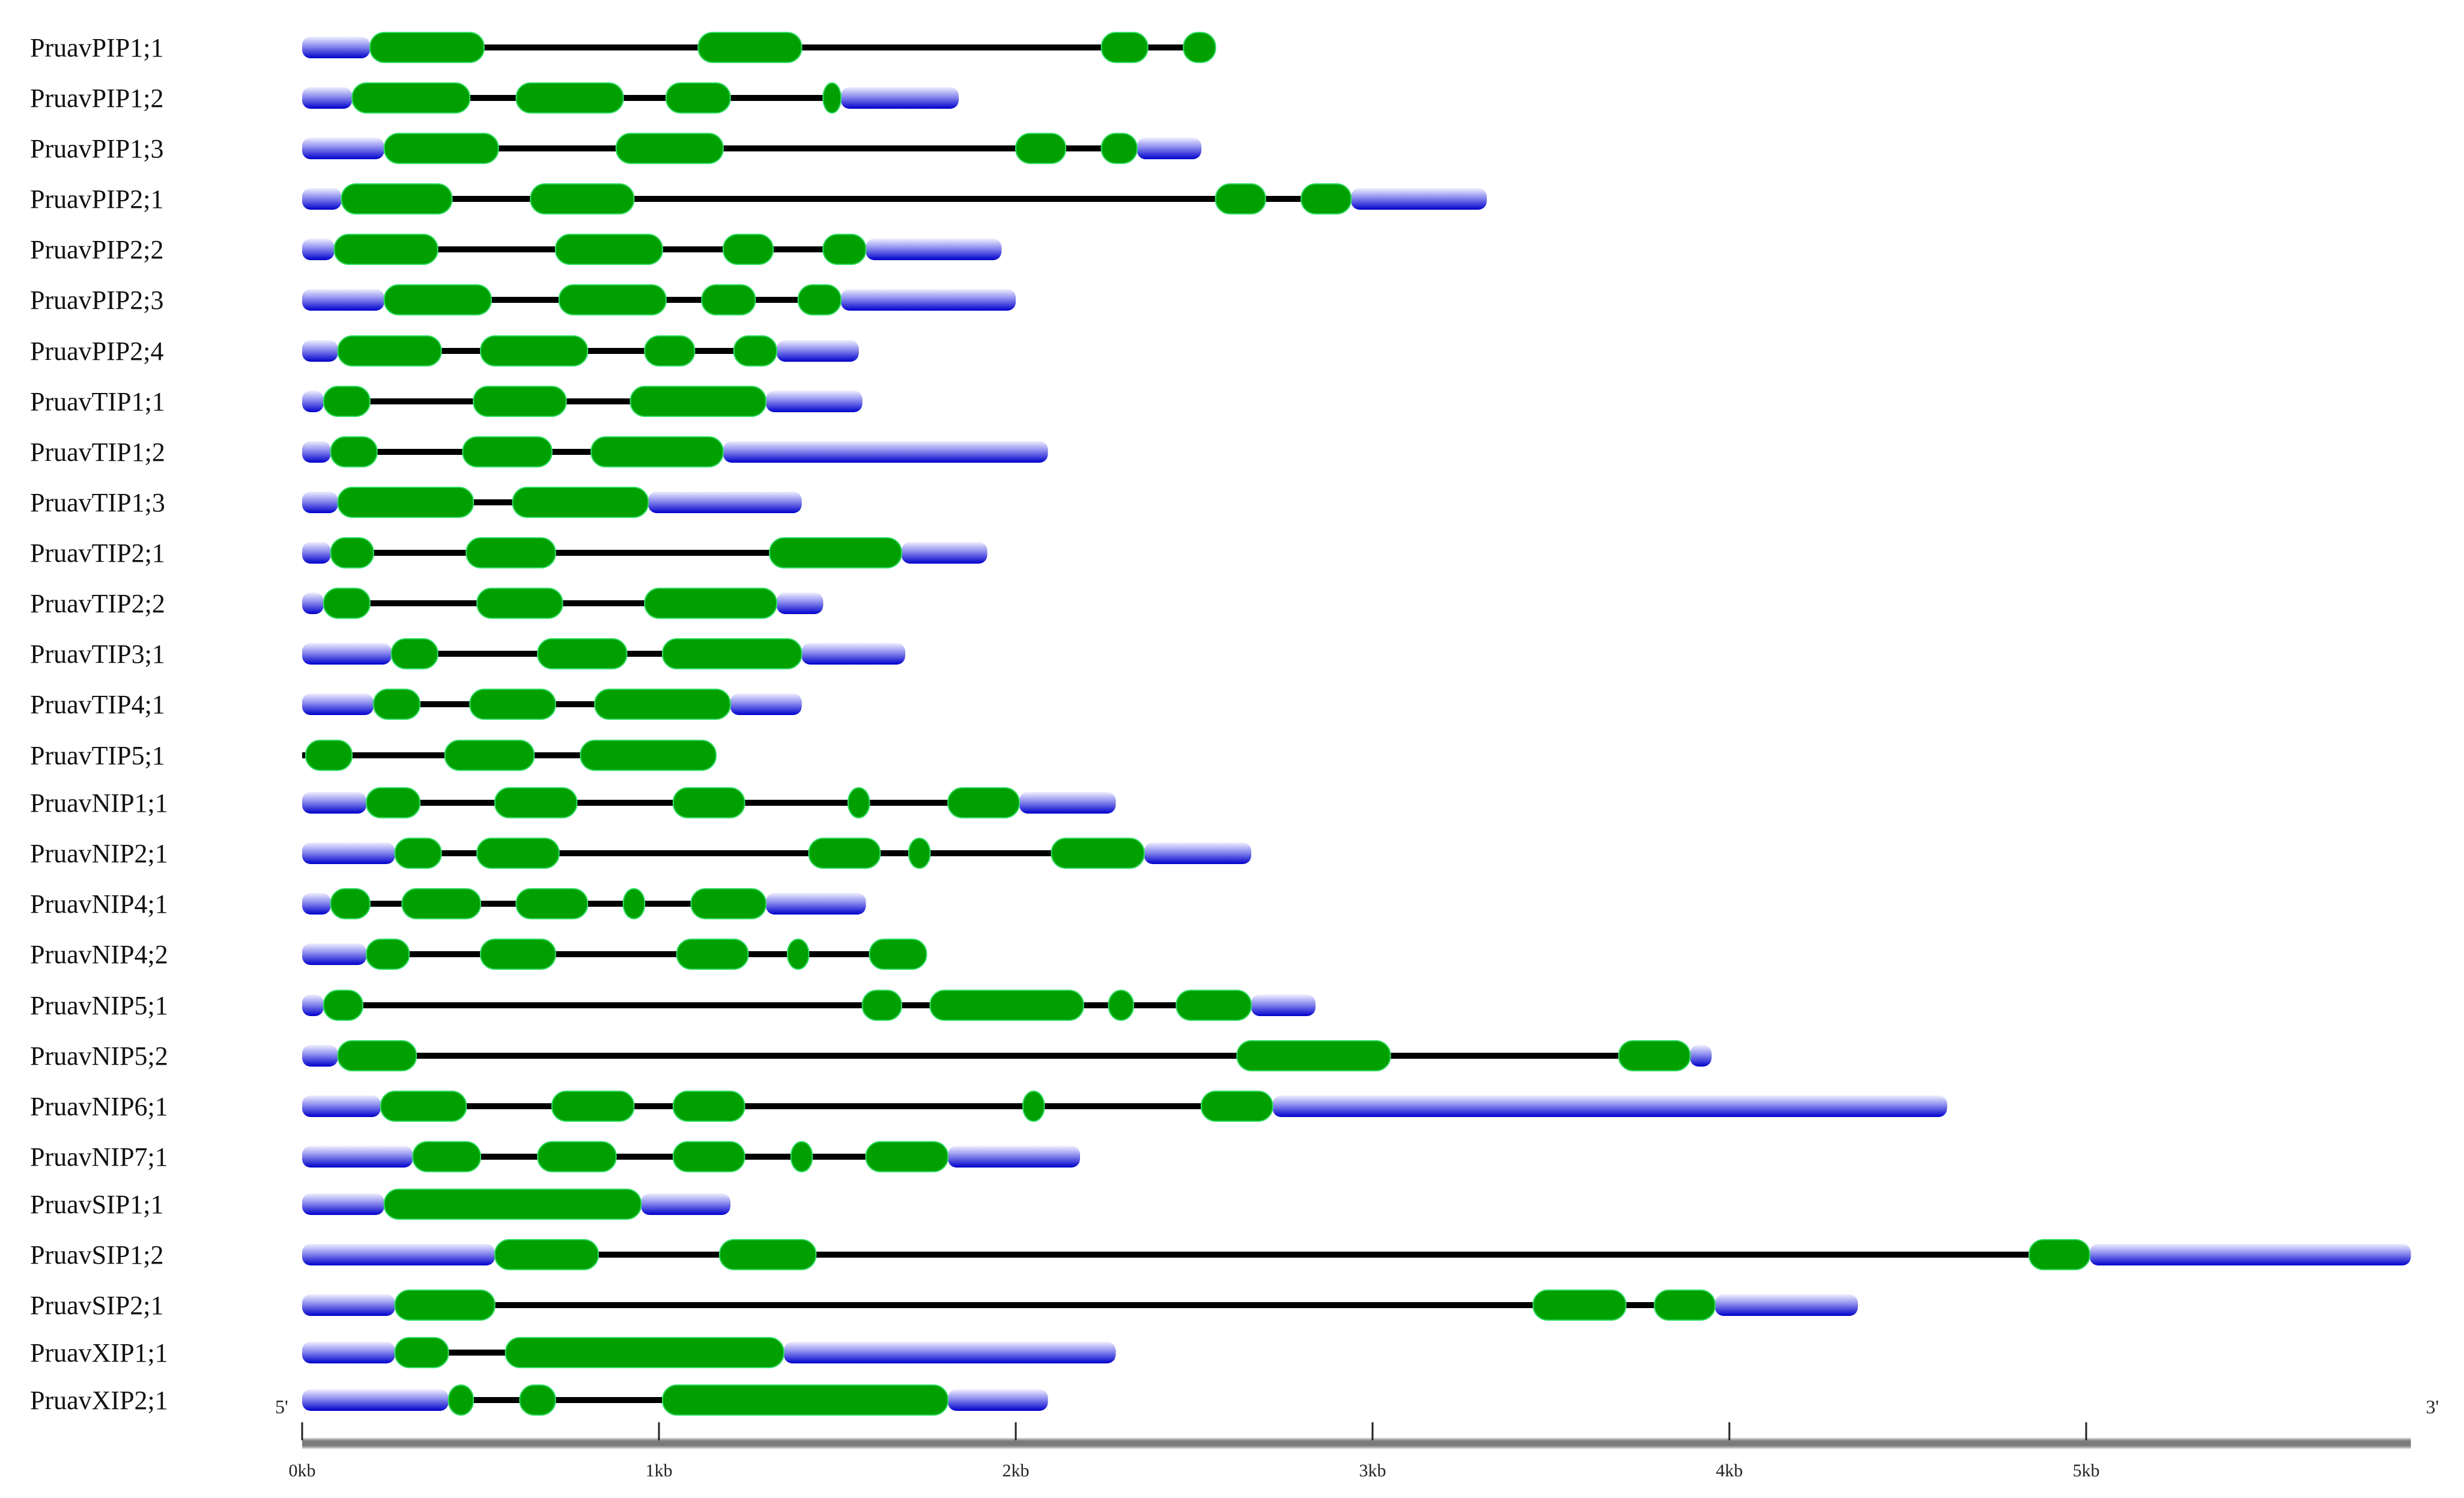  I want to click on gene-label: PruavTIP2;2, so click(98, 603).